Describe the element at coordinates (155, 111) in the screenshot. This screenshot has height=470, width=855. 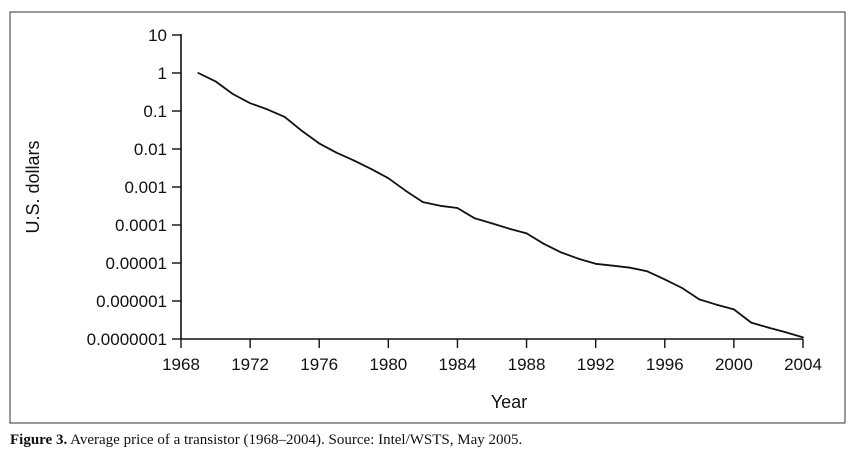
I see `y-tick-label: 0.1` at that location.